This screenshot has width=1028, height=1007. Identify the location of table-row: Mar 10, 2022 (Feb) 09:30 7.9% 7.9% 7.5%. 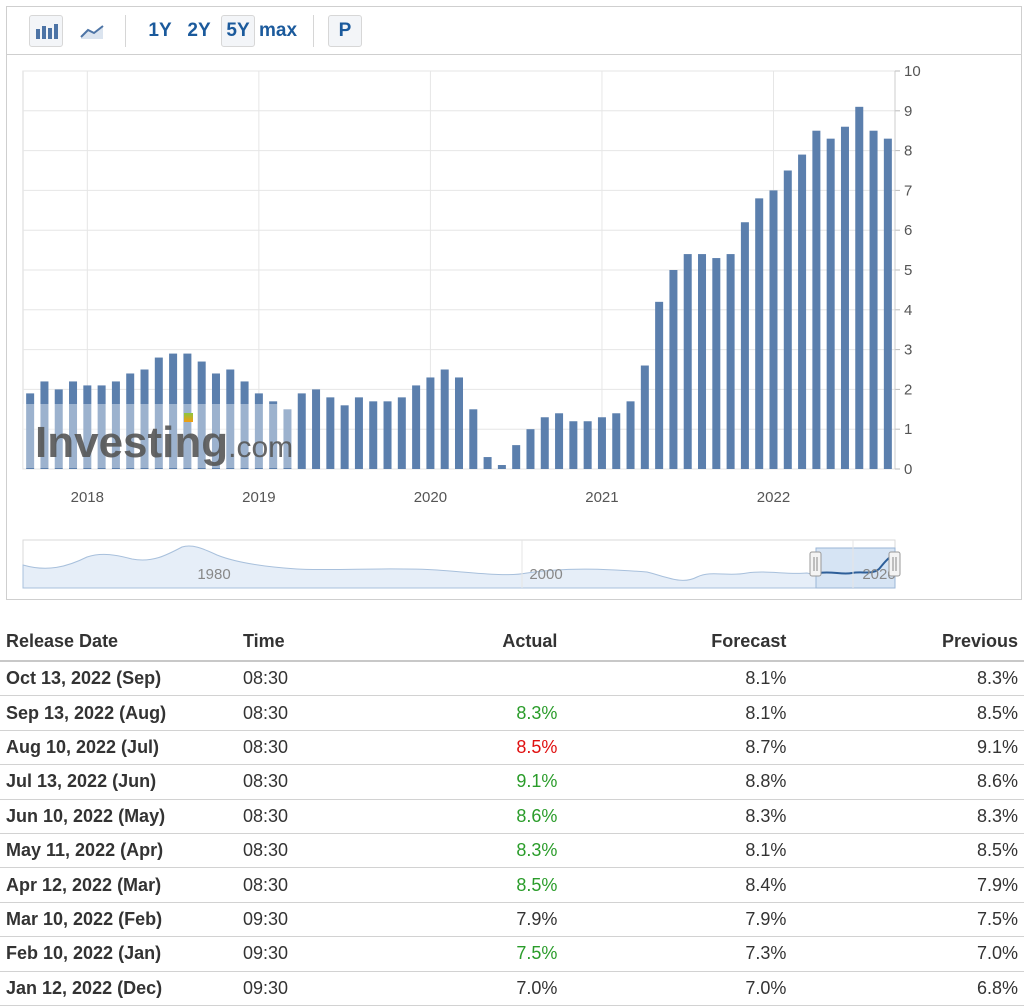
(512, 920).